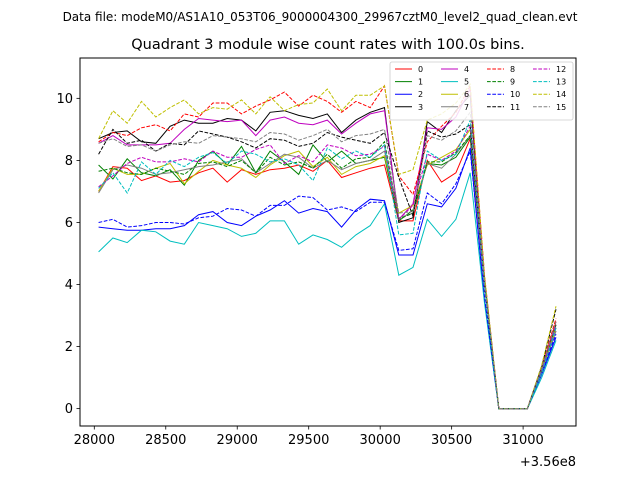 This screenshot has width=640, height=480. I want to click on legend-label-6: 6, so click(466, 94).